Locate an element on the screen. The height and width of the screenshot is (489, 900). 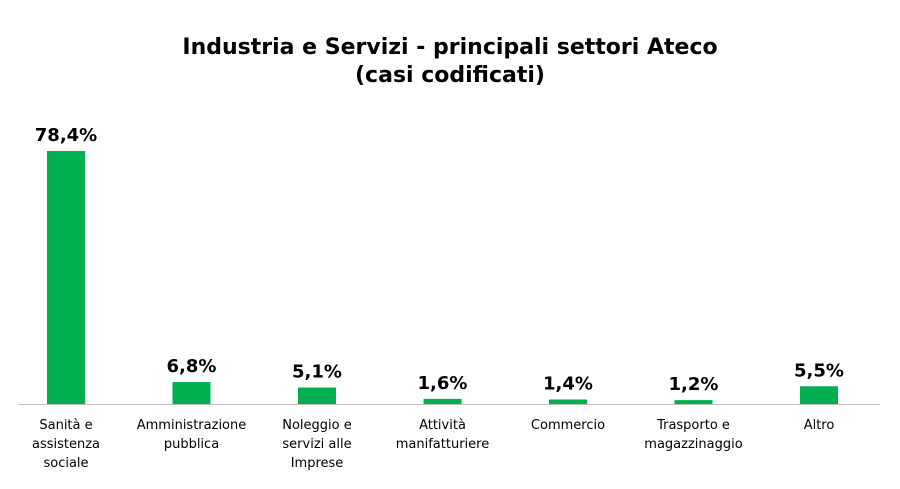
category-label-0: Sanità e assistenza sociale is located at coordinates (66, 444).